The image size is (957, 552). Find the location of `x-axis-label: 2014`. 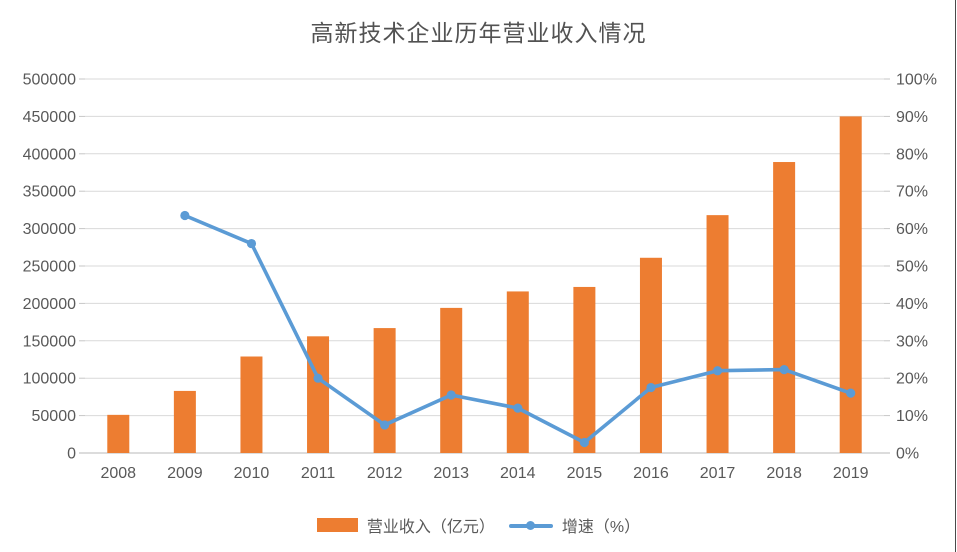

x-axis-label: 2014 is located at coordinates (518, 473).